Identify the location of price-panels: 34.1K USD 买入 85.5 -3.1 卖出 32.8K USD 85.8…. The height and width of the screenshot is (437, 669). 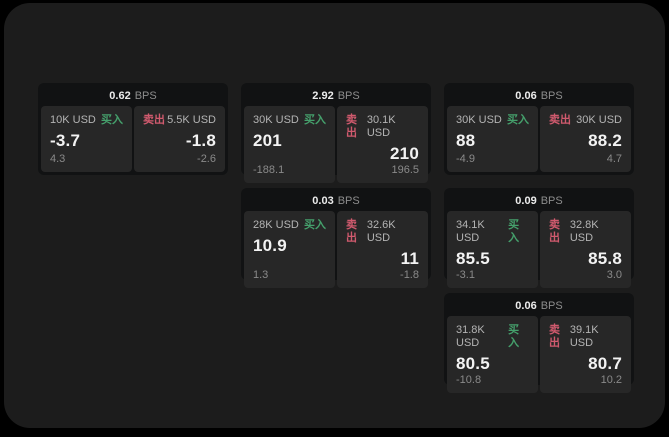
(539, 249).